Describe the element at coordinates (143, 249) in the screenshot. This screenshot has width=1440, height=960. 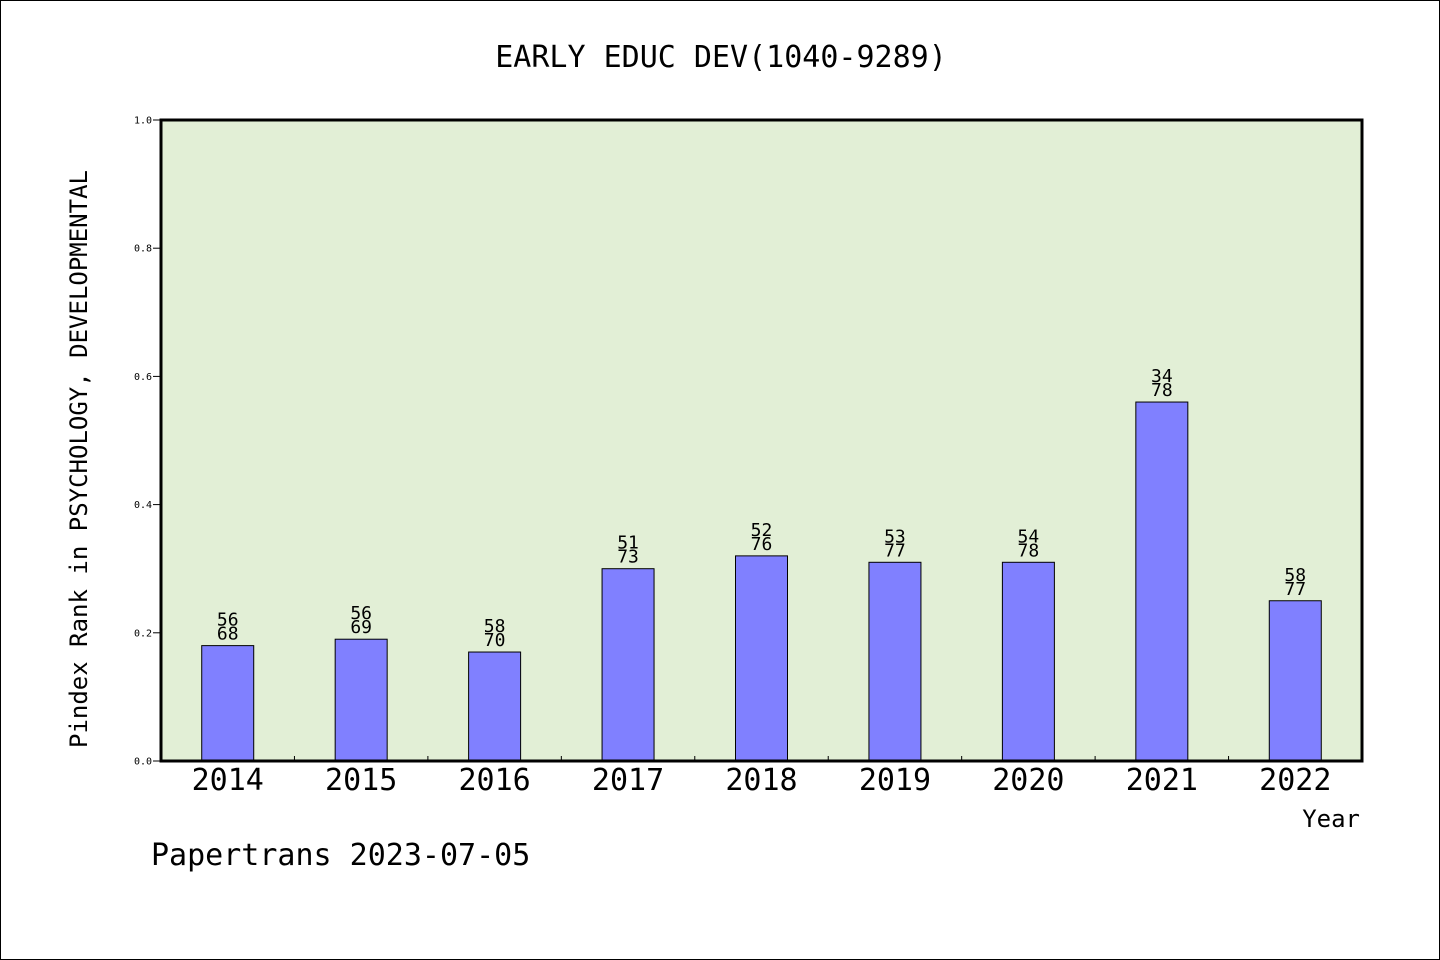
I see `y-tick-label: 0.8` at that location.